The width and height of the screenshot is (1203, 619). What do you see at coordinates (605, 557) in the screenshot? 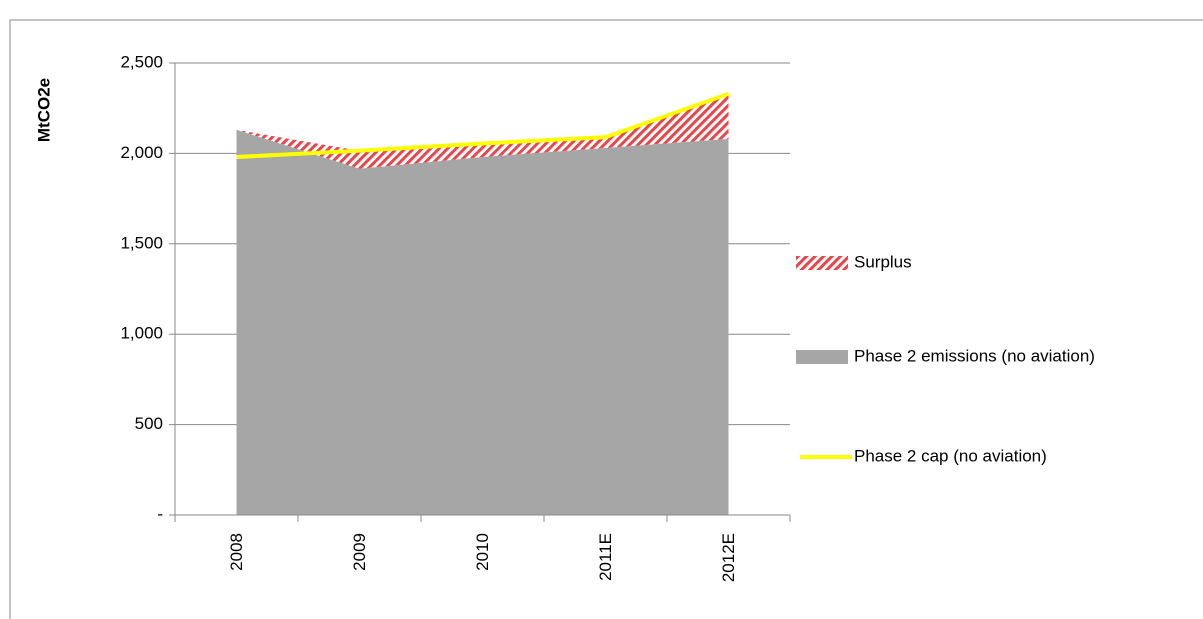
I see `x-tick-label: 2011E` at bounding box center [605, 557].